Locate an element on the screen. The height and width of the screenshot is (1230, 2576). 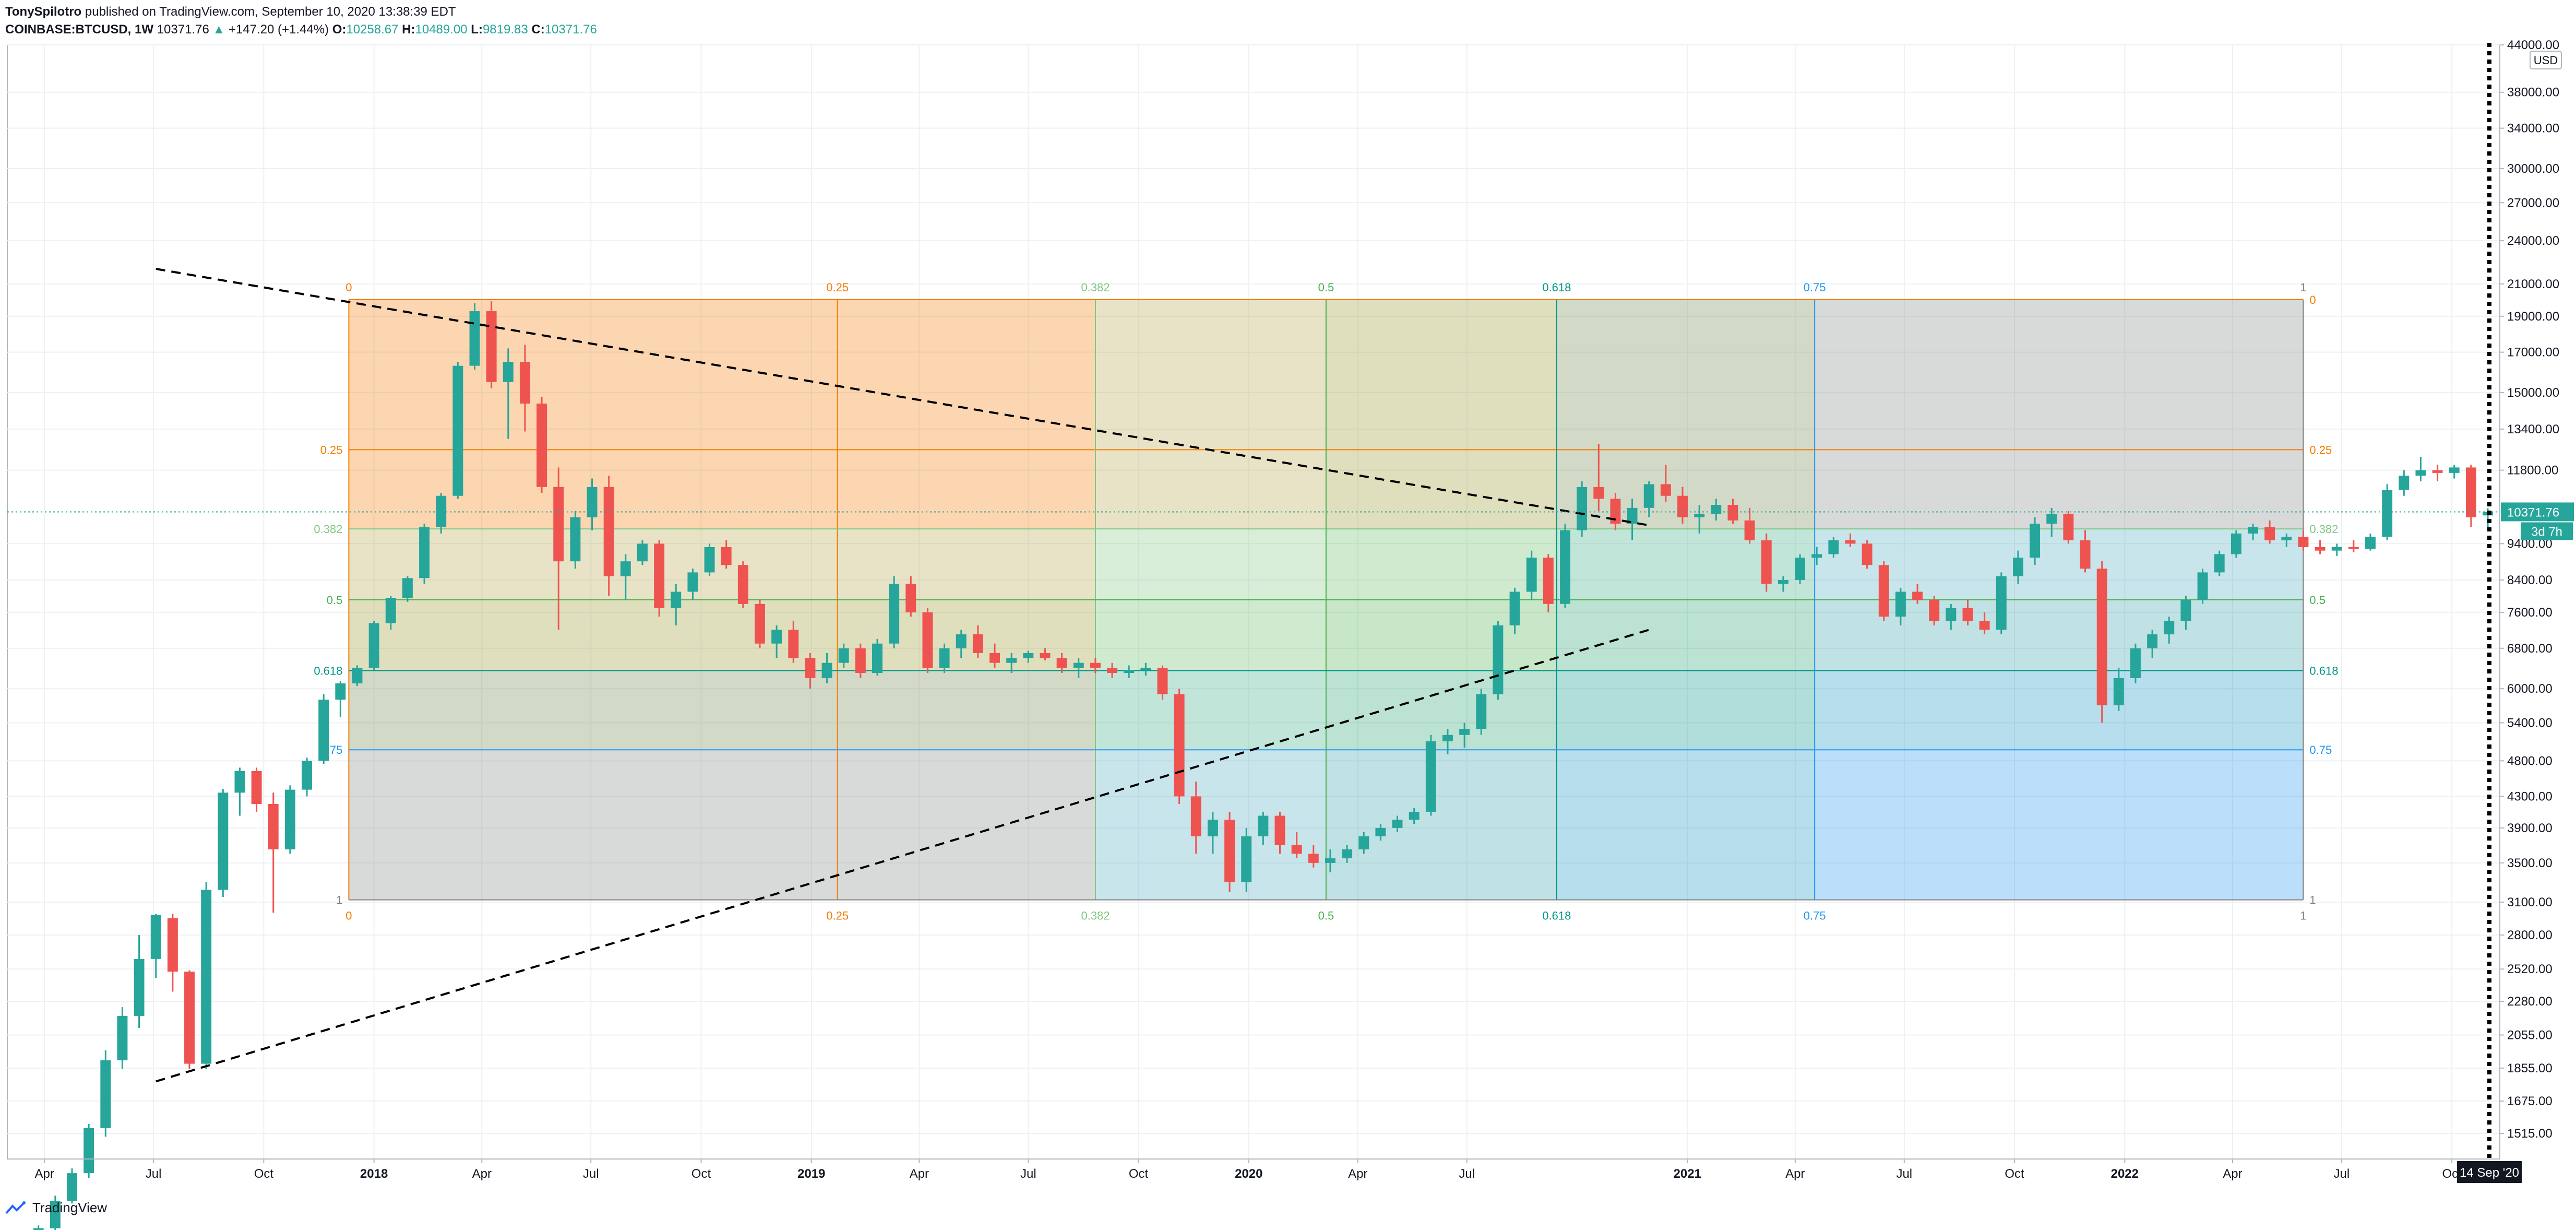
countdown-tag-label: 3d 7h is located at coordinates (2547, 532).